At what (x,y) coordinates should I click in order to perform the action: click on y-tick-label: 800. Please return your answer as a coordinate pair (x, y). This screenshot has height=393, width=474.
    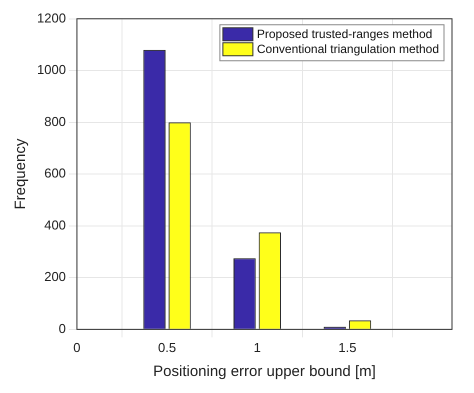
    Looking at the image, I should click on (55, 121).